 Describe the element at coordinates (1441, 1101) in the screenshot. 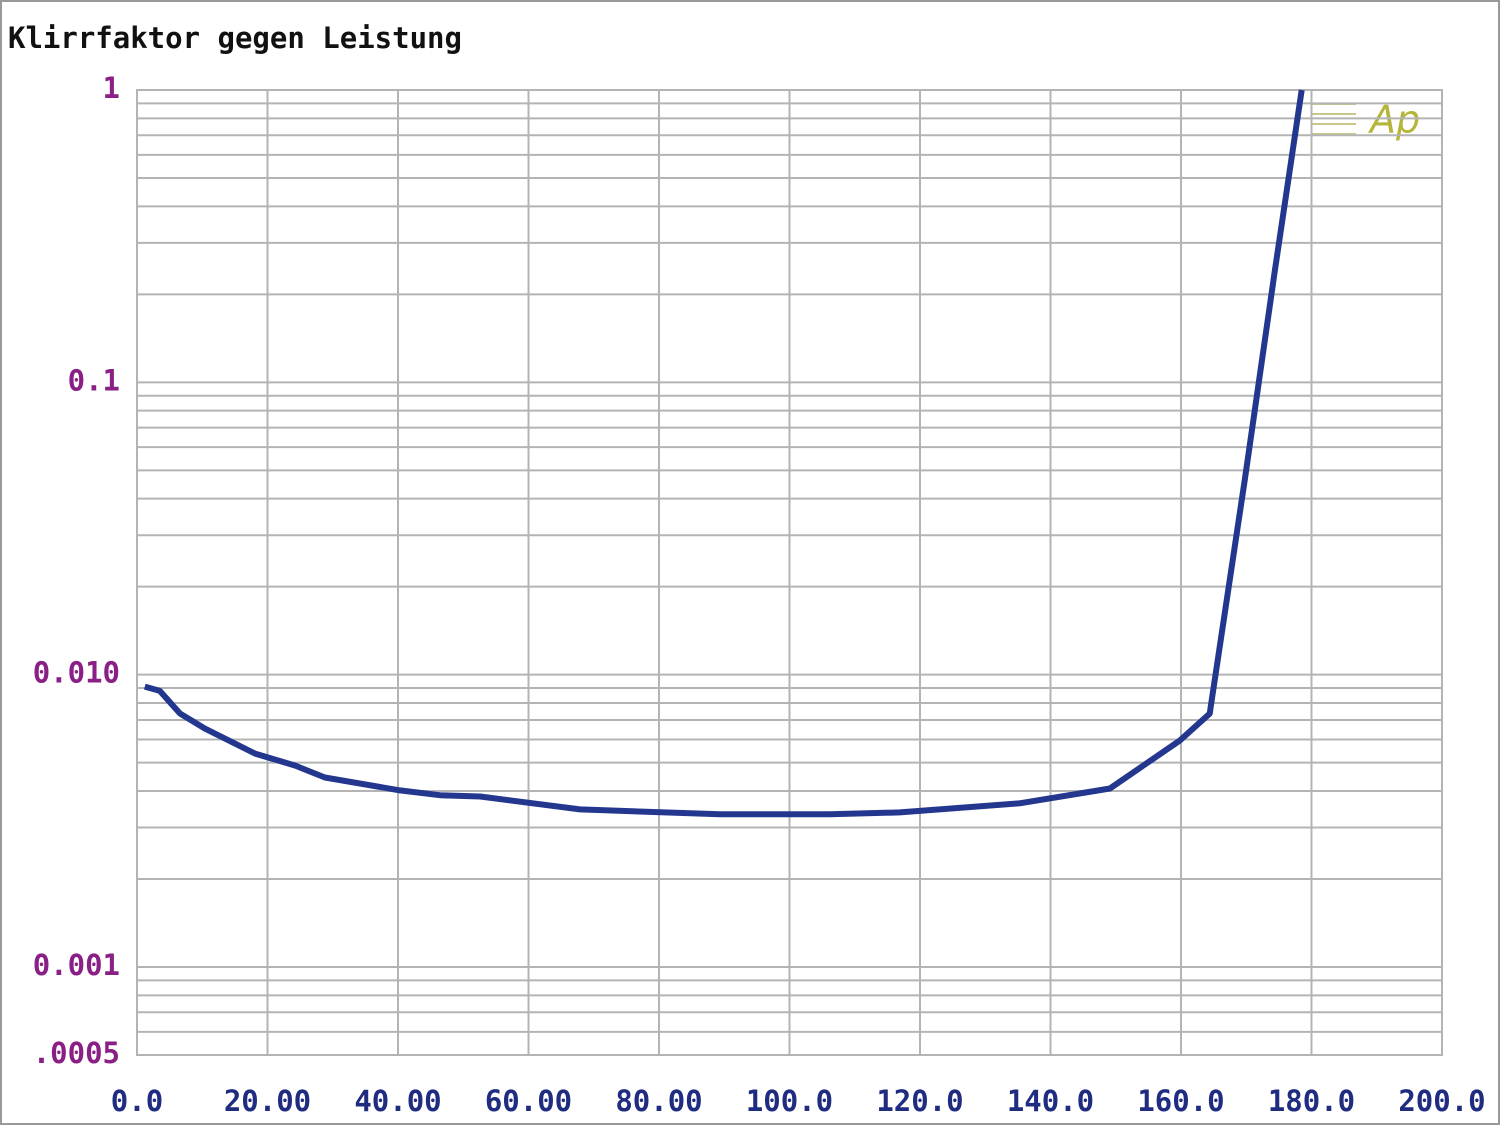

I see `x-tick-label: 200.0` at that location.